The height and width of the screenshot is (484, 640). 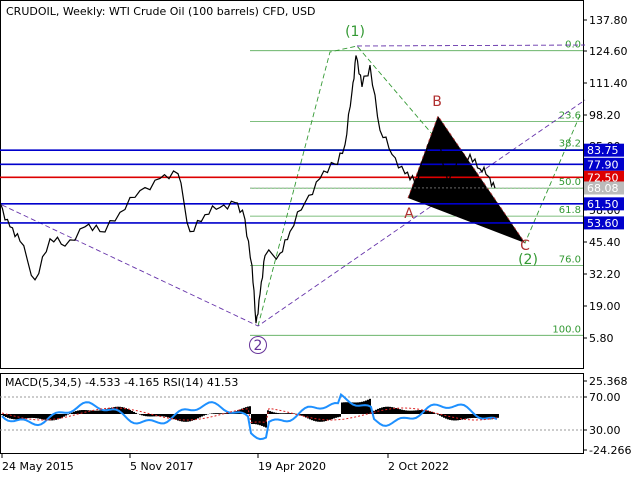 What do you see at coordinates (605, 306) in the screenshot?
I see `y-tick-label: 19.00` at bounding box center [605, 306].